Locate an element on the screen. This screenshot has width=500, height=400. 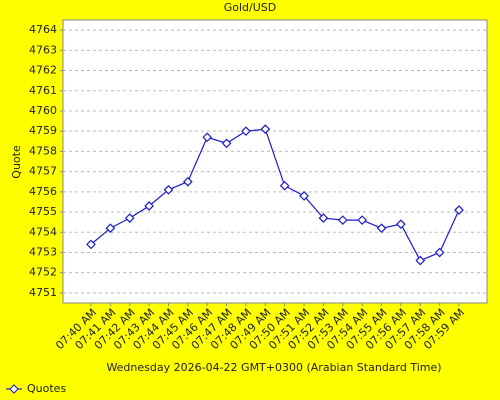
y-tick-label: 4754 is located at coordinates (43, 231).